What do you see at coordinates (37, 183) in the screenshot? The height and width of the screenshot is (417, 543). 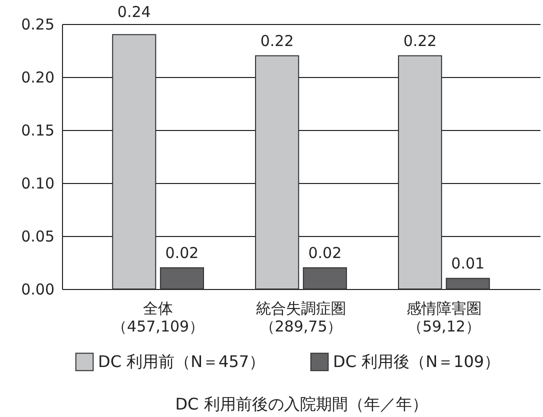 I see `y-tick-label: 0.10` at bounding box center [37, 183].